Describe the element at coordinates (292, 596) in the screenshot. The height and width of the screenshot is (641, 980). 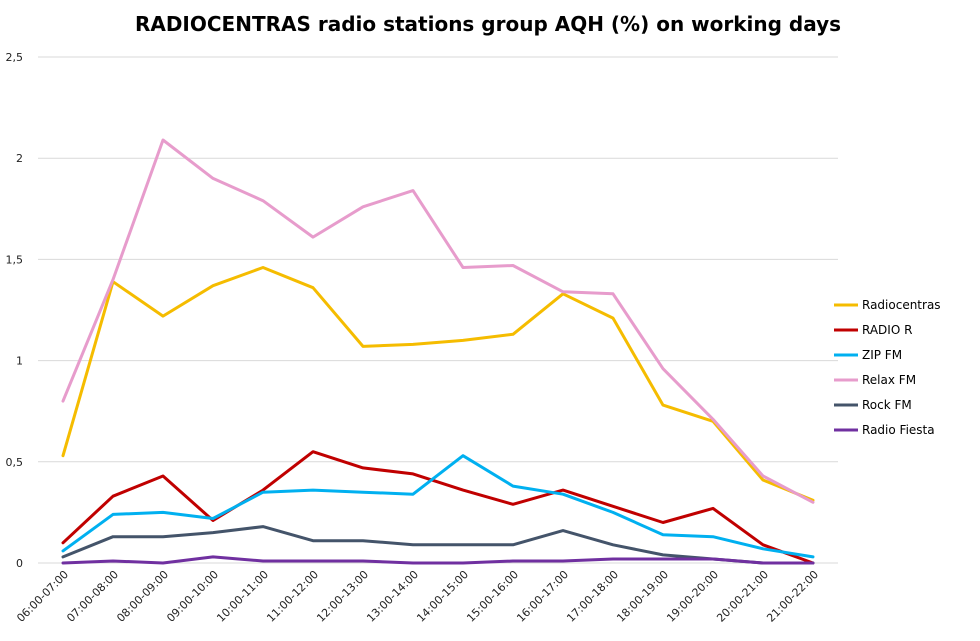
I see `x-tick-label: 11:00-12:00` at that location.